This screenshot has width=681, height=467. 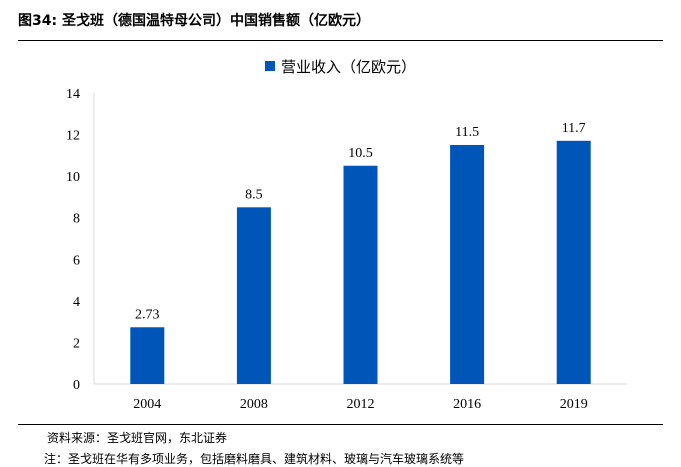 I want to click on y-tick-label: 0, so click(x=76, y=385).